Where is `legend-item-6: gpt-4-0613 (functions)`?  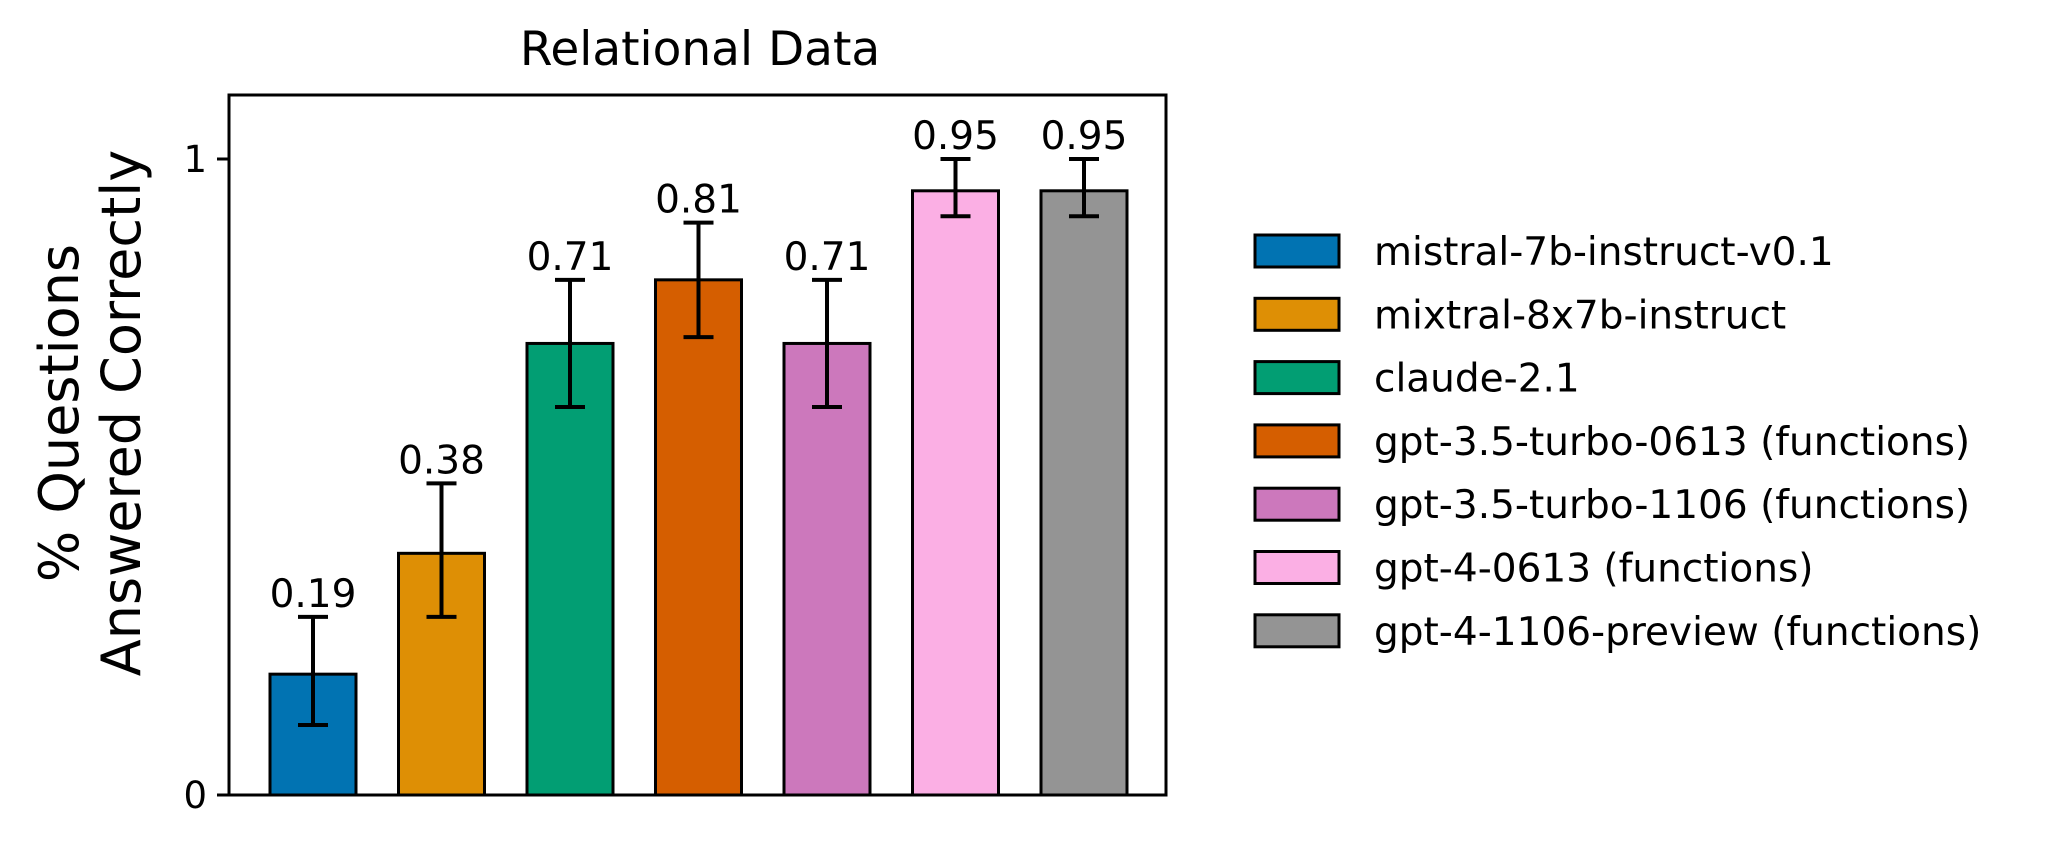
legend-item-6: gpt-4-0613 (functions) is located at coordinates (1533, 569).